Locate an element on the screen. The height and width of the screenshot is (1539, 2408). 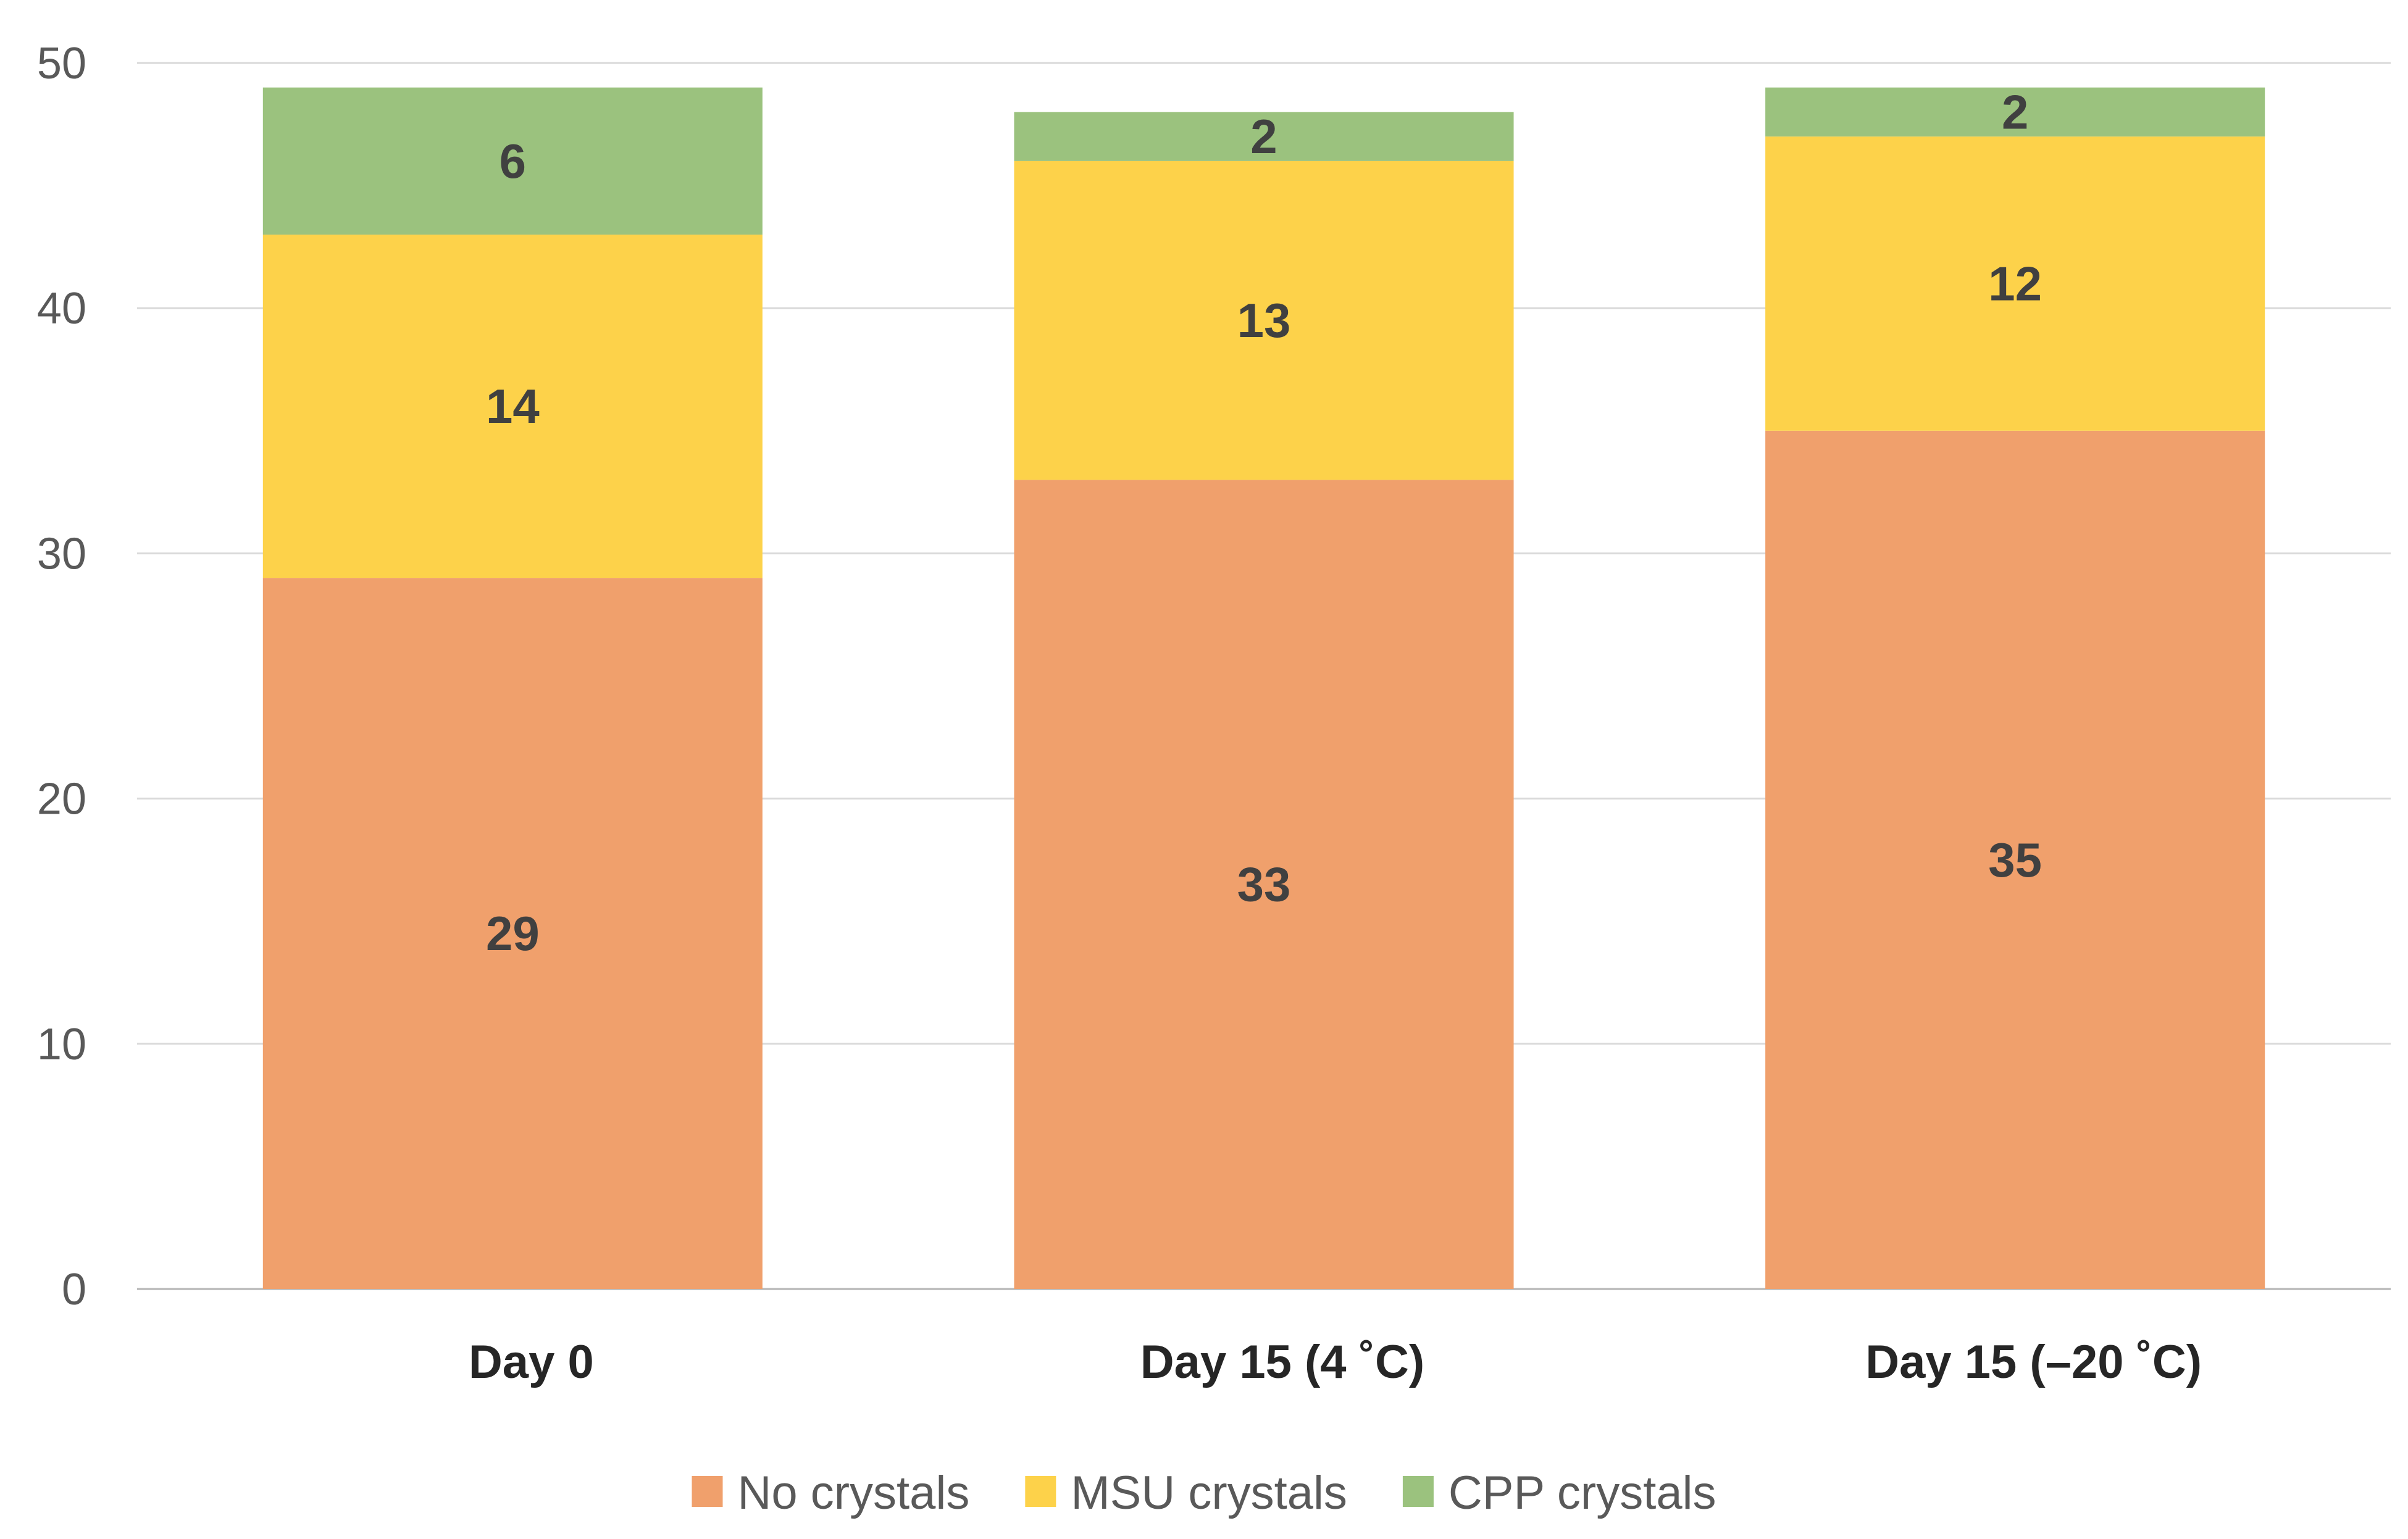
x-tick-label: Day 15 (–20 ˚C) is located at coordinates (2033, 1362).